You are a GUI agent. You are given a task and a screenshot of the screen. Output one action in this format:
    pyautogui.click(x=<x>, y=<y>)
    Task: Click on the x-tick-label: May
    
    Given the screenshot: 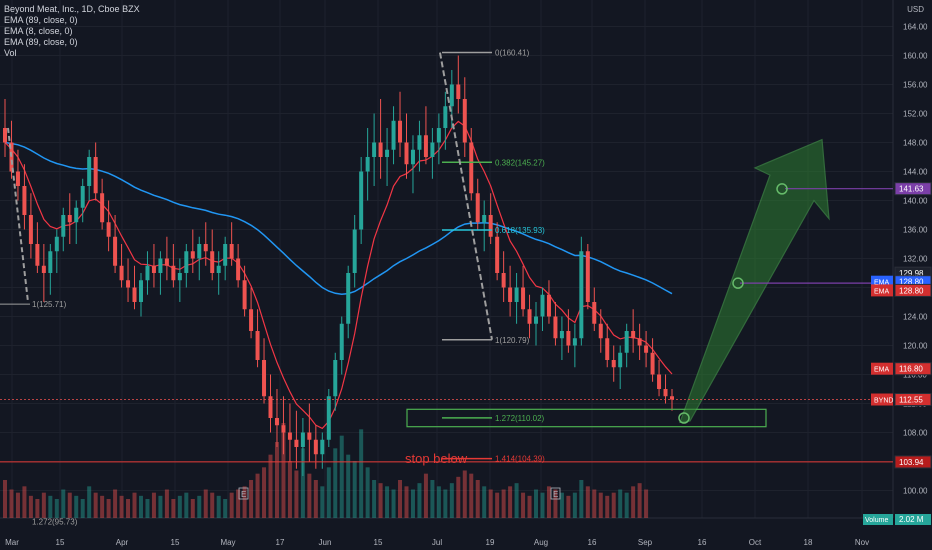 What is the action you would take?
    pyautogui.click(x=227, y=542)
    